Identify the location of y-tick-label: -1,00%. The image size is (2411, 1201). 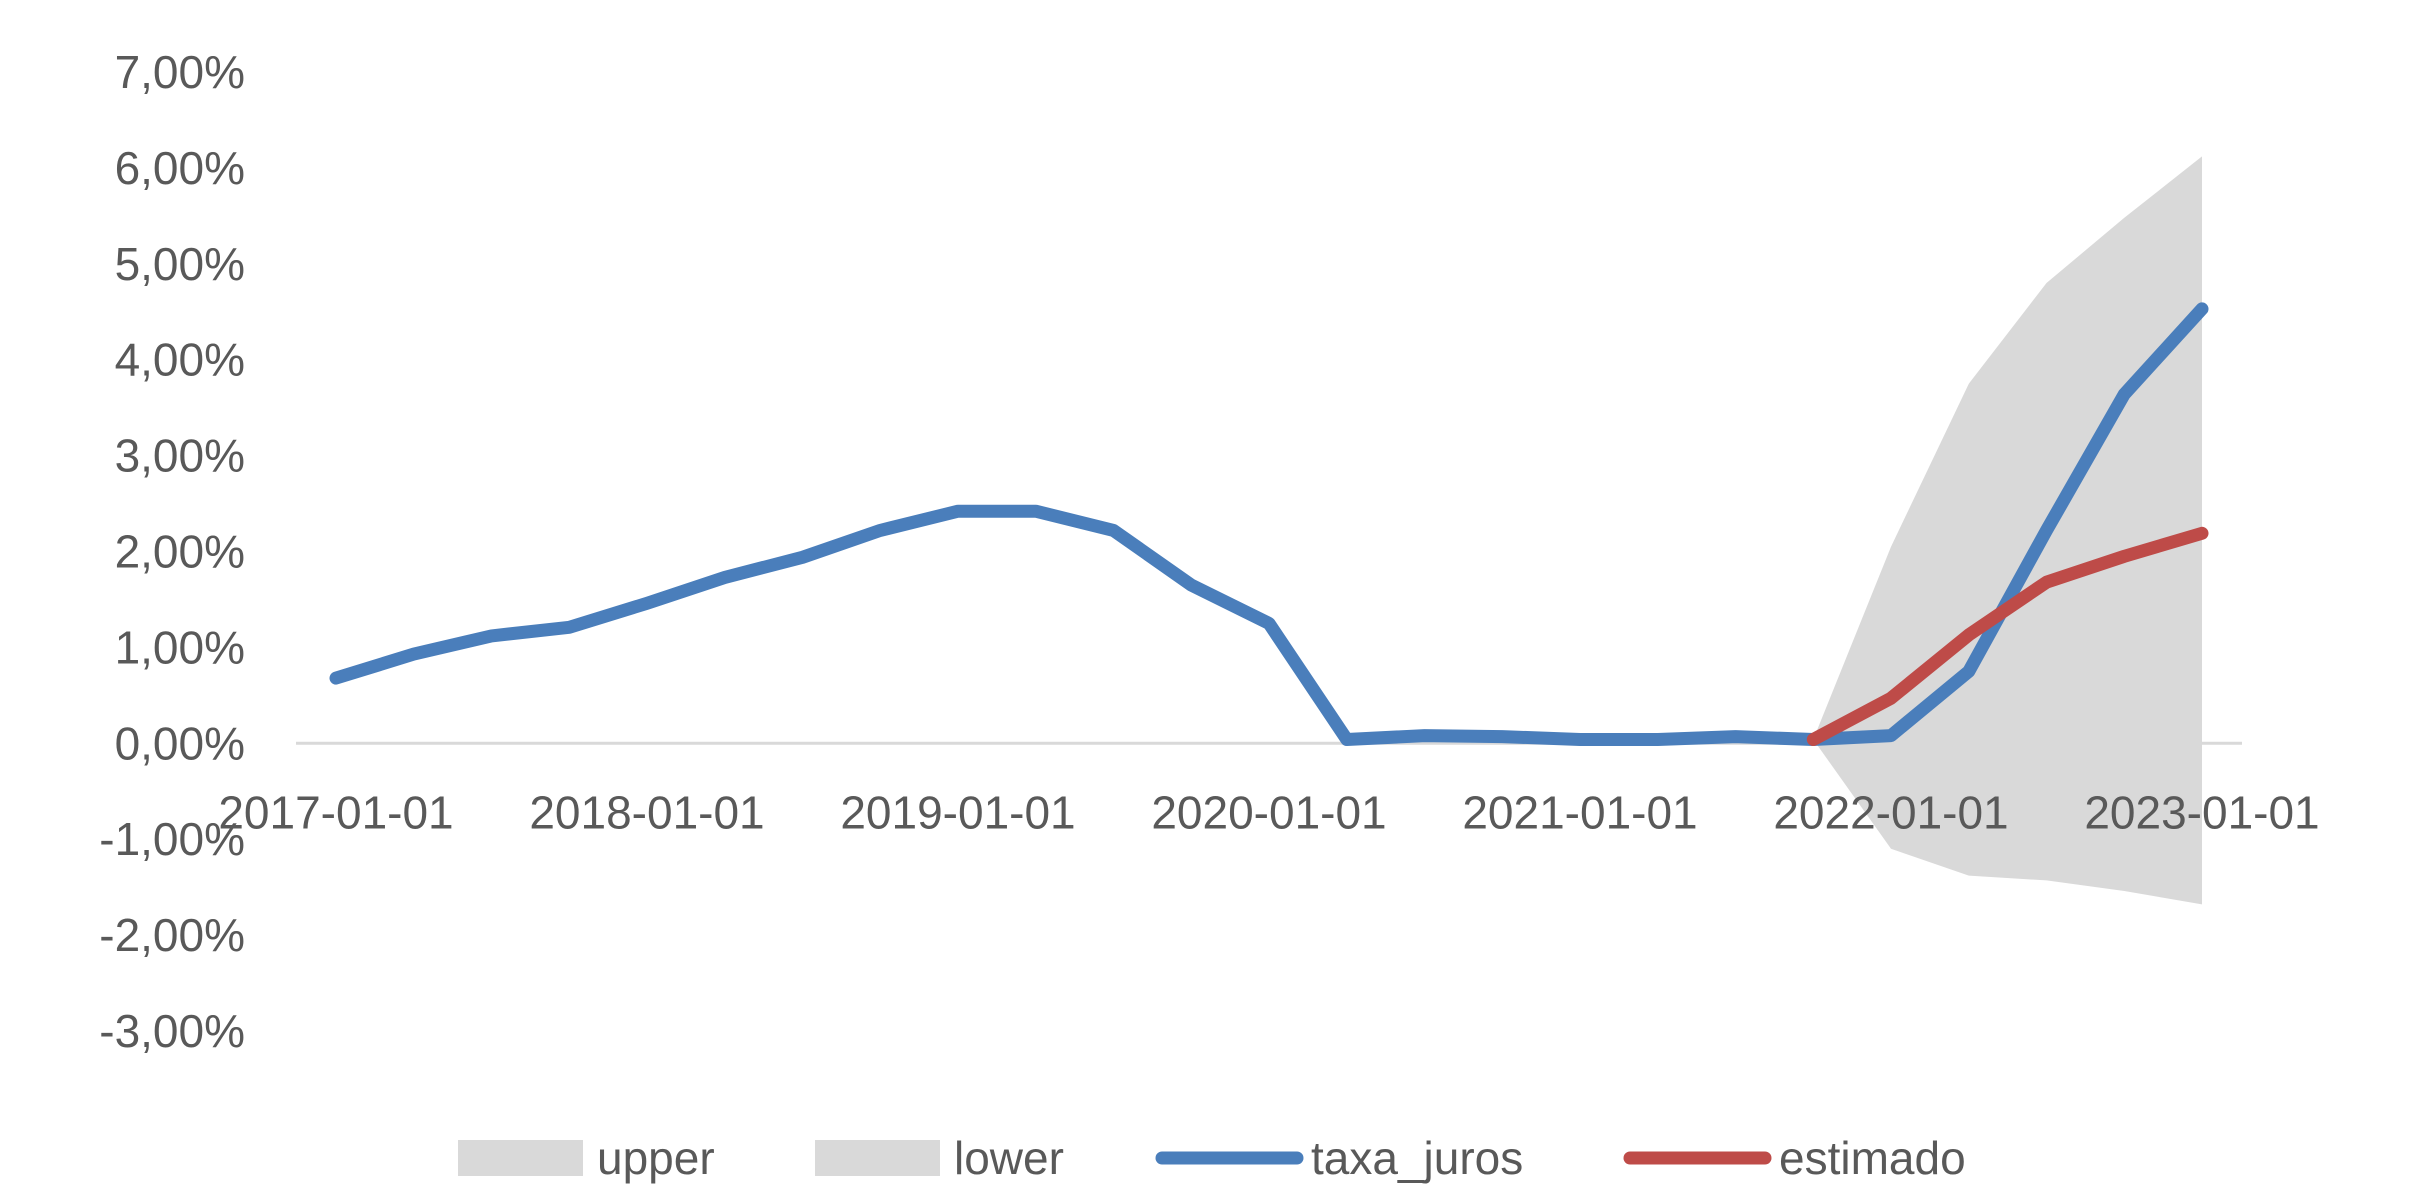
(172, 839).